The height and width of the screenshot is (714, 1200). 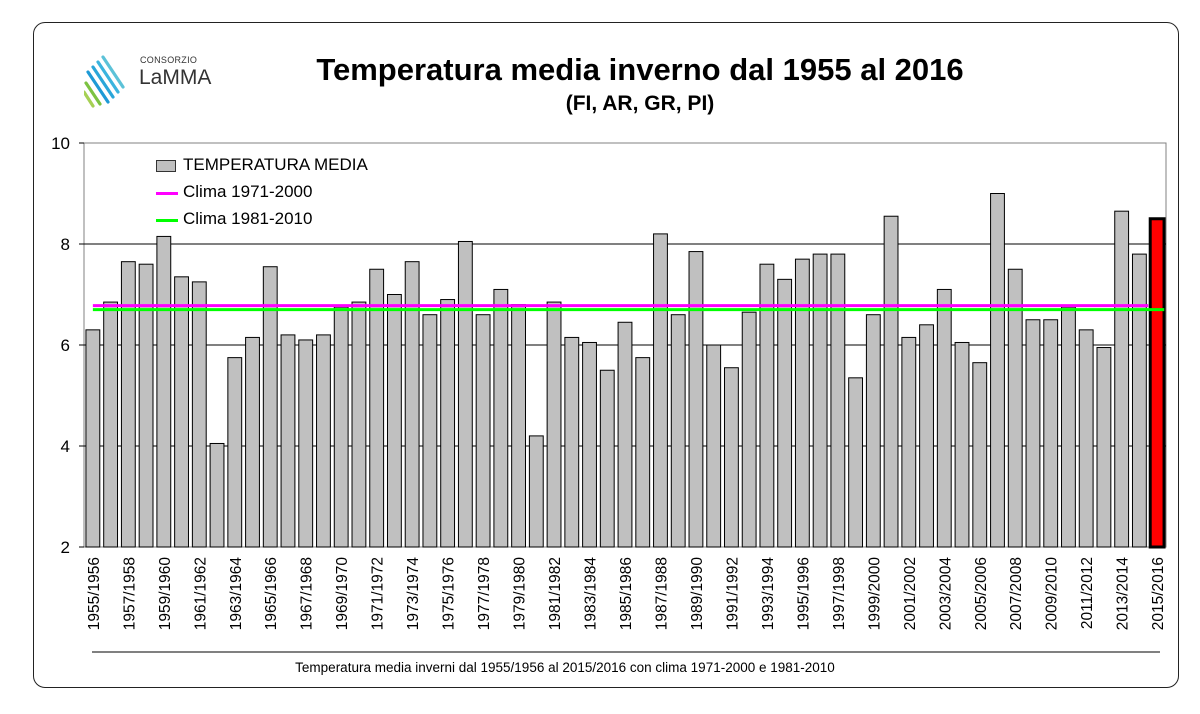 I want to click on lamma-logo: CONSORZIO LaMMA, so click(x=153, y=80).